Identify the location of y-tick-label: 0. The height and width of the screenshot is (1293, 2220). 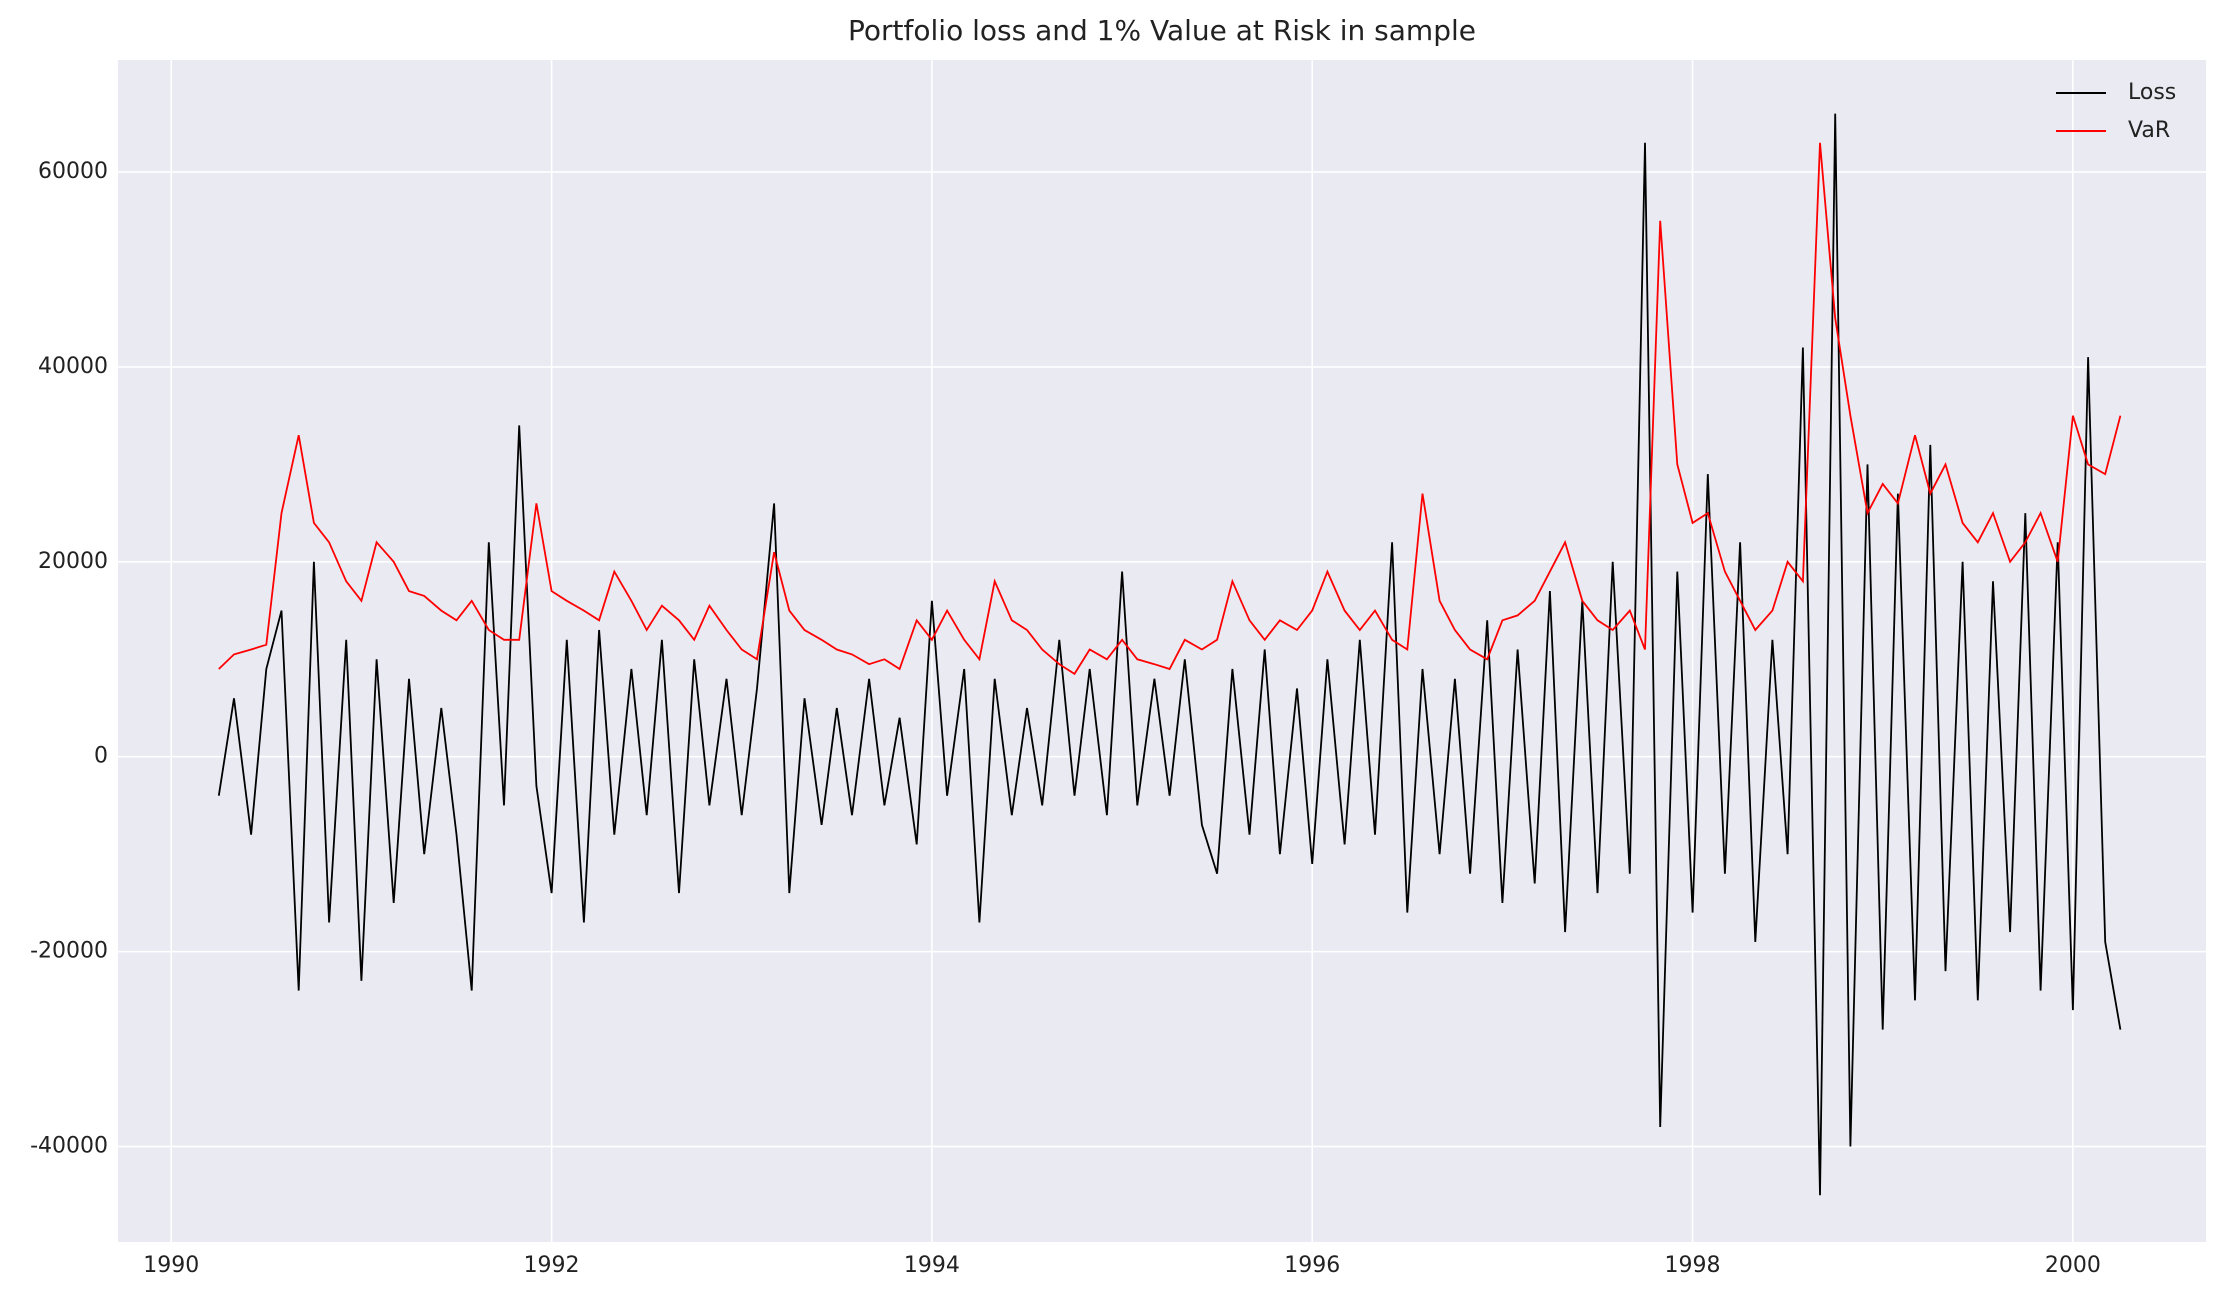
(101, 756).